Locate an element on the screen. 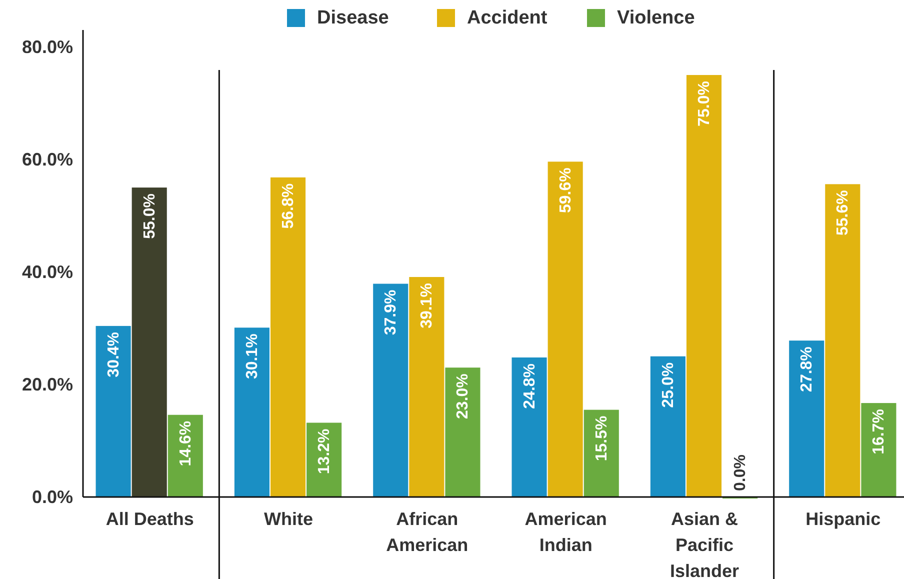 Image resolution: width=904 pixels, height=579 pixels. data-label: 55.6% is located at coordinates (843, 213).